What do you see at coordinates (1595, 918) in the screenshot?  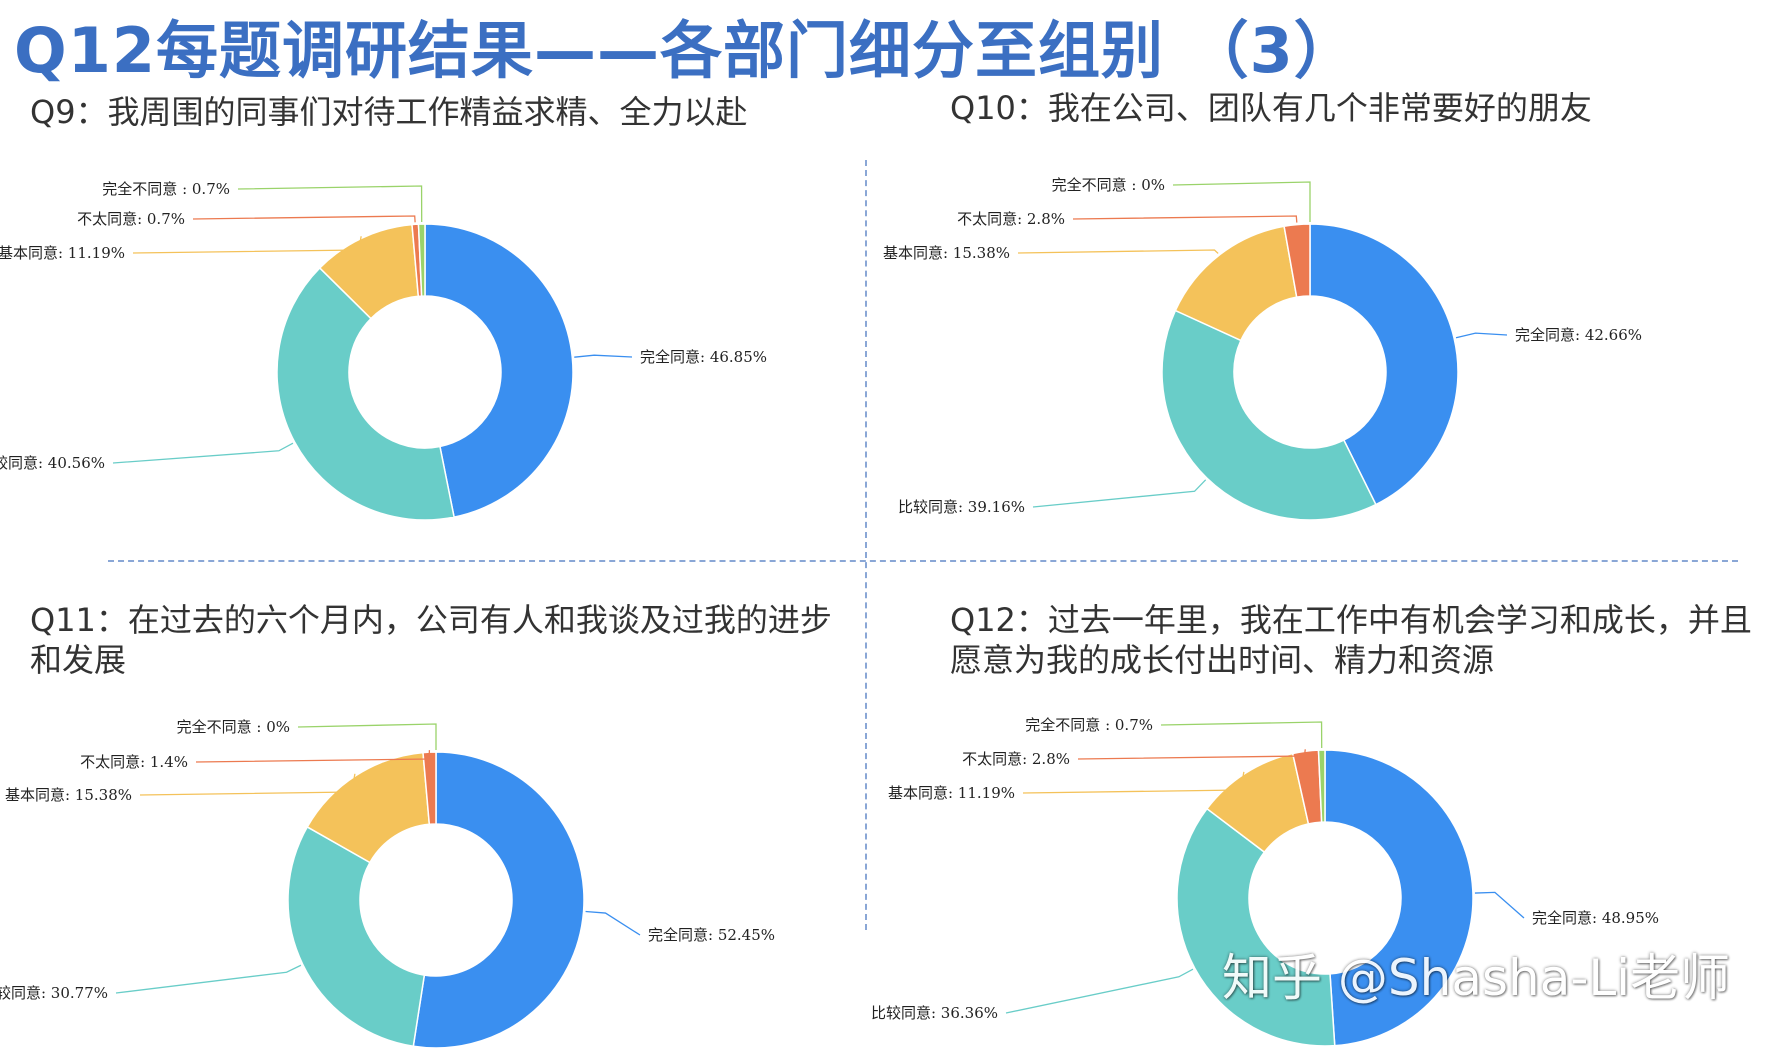 I see `data-label: 完全同意: 48.95%` at bounding box center [1595, 918].